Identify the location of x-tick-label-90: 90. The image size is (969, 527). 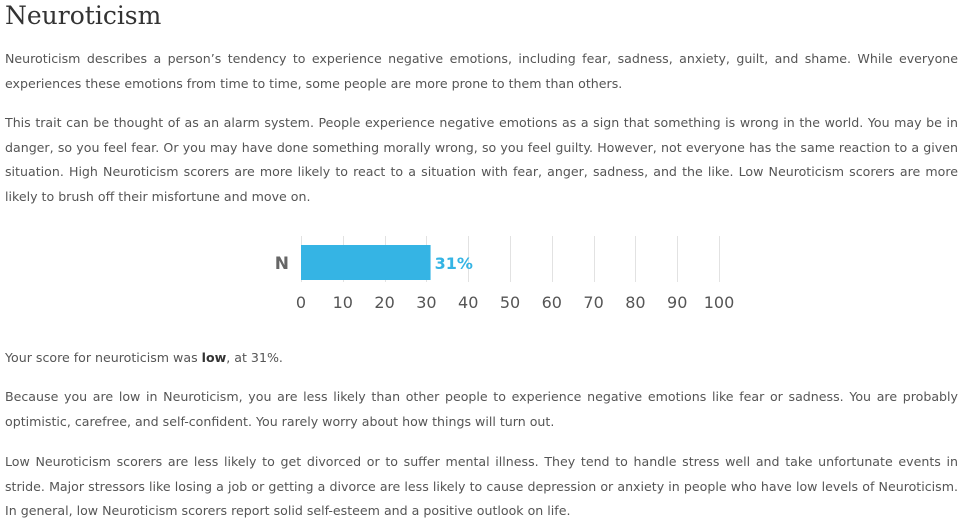
(677, 302).